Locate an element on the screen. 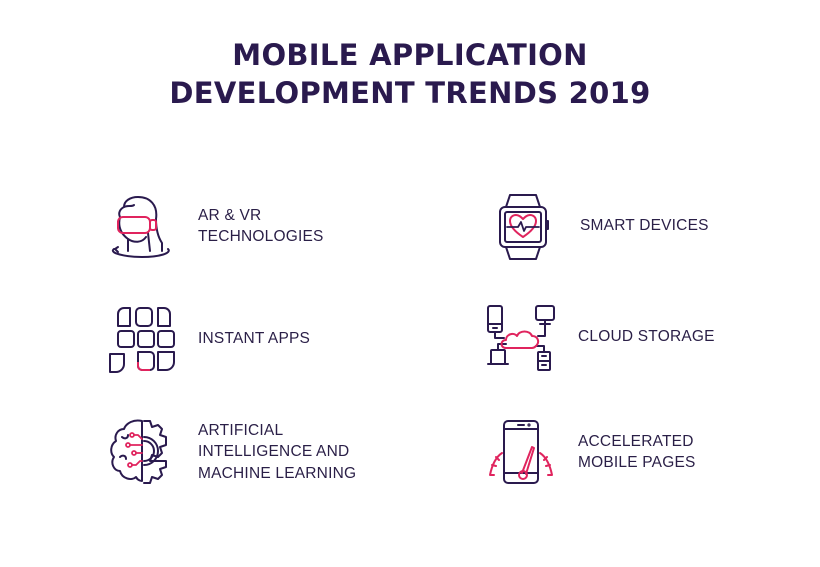  title-line-2: DEVELOPMENT TRENDS 2019 is located at coordinates (410, 93).